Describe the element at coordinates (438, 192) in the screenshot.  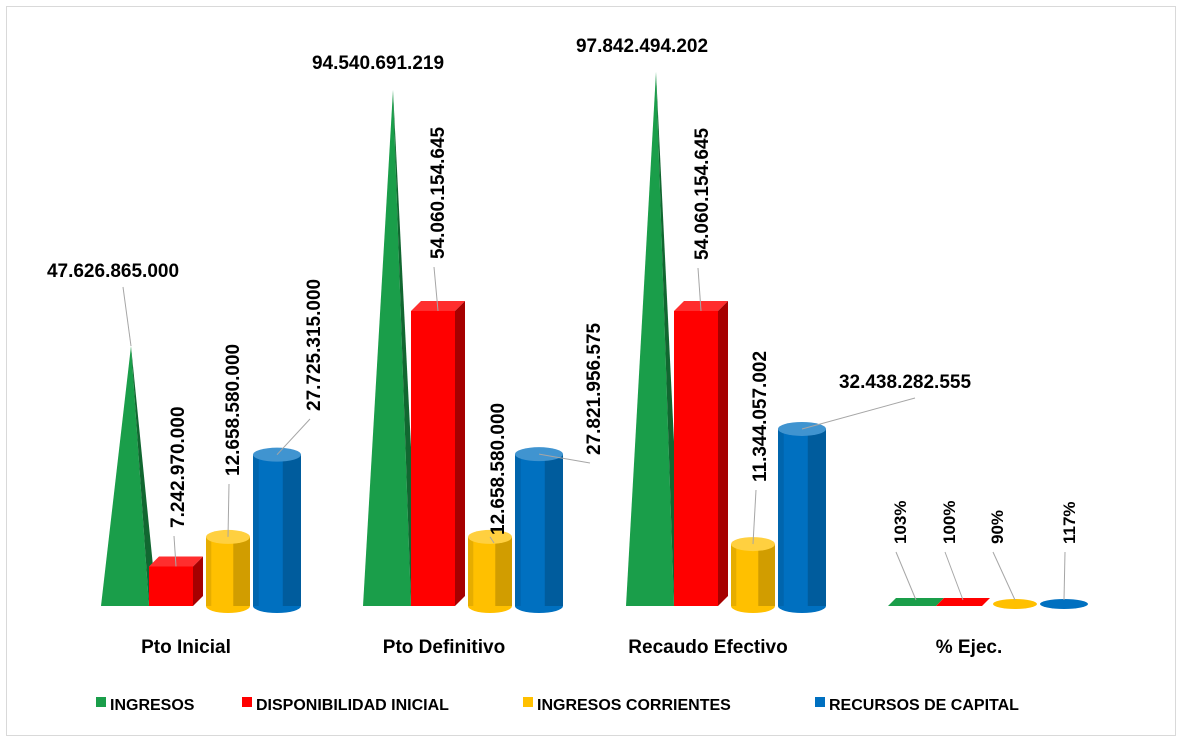
I see `label-disponibilidad-inicial-pto-definitivo: 54.060.154.645` at that location.